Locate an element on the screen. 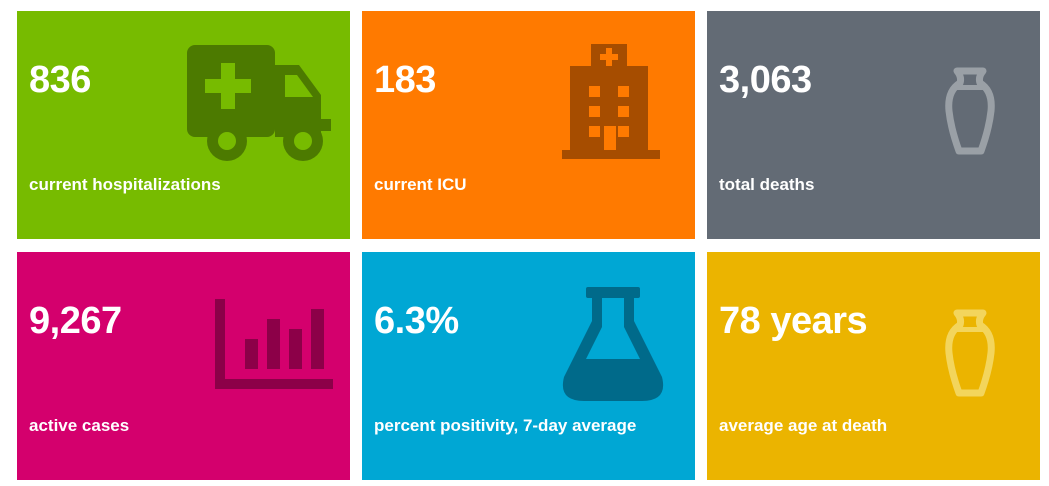 Image resolution: width=1049 pixels, height=486 pixels. stat-value: 78 years is located at coordinates (793, 321).